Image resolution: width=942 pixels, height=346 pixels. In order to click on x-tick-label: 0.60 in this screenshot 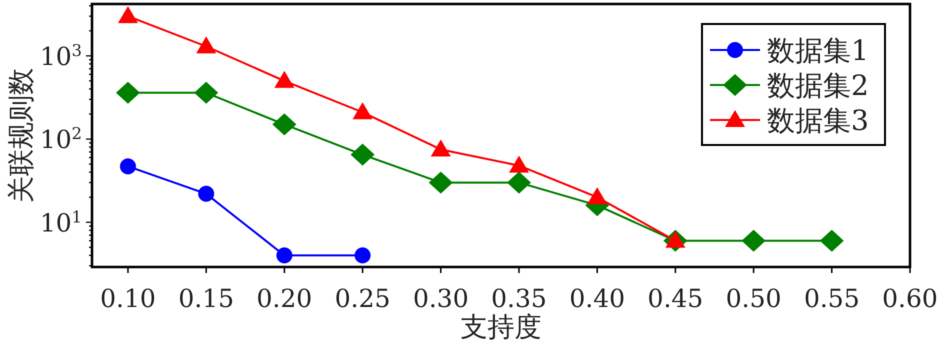, I will do `click(910, 298)`.